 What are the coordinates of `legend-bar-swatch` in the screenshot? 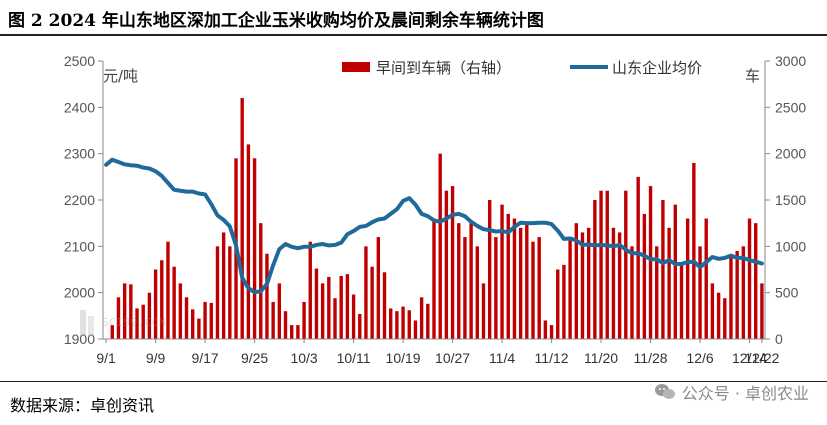 It's located at (356, 67).